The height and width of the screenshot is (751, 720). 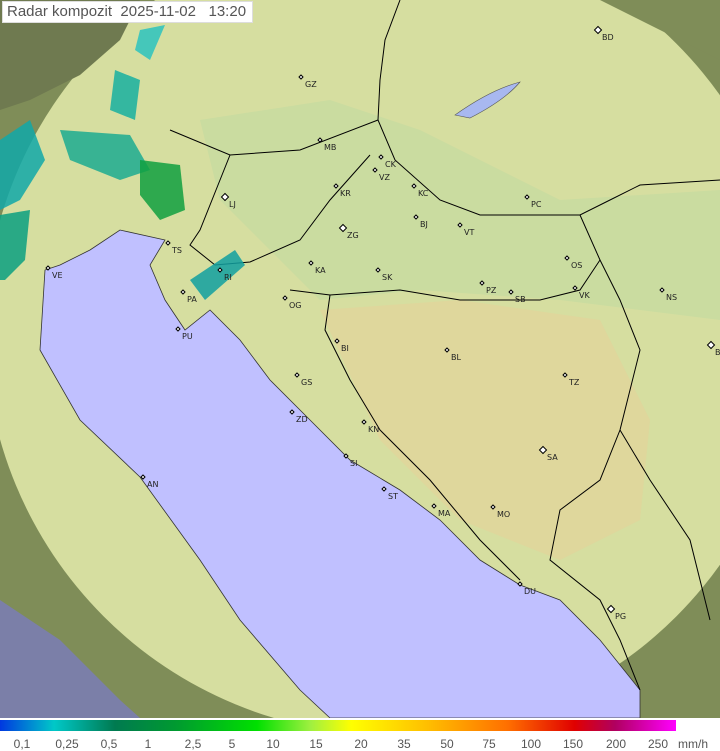 What do you see at coordinates (57, 275) in the screenshot?
I see `city-label: VE` at bounding box center [57, 275].